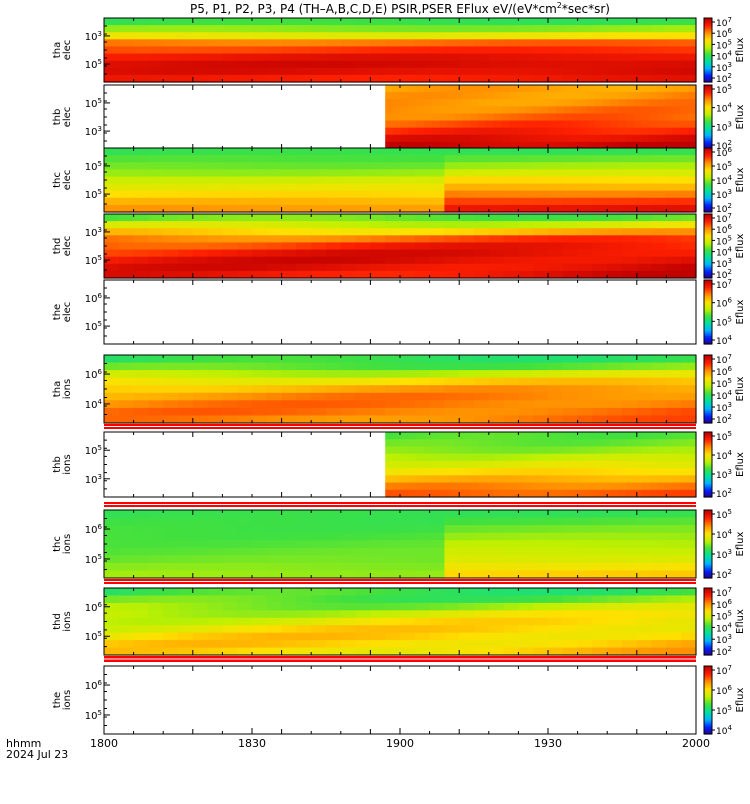 The width and height of the screenshot is (750, 804). I want to click on y-axis-label-species: ions, so click(67, 621).